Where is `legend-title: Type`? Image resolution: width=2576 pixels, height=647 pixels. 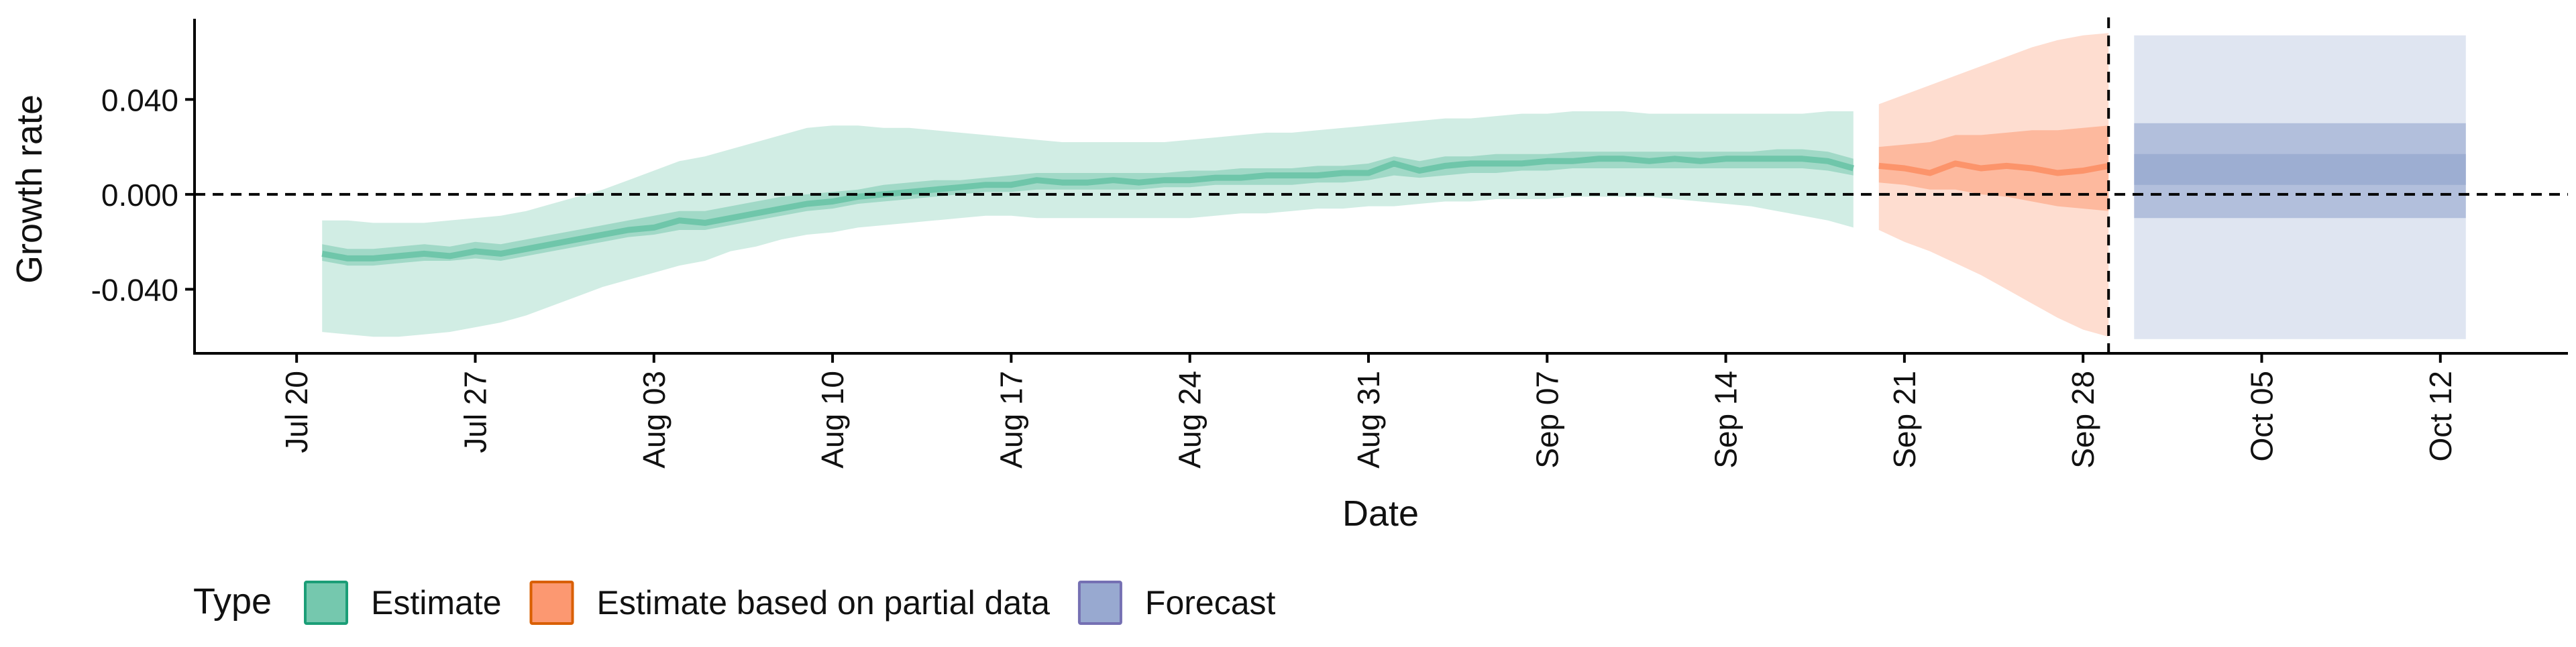
legend-title: Type is located at coordinates (232, 602).